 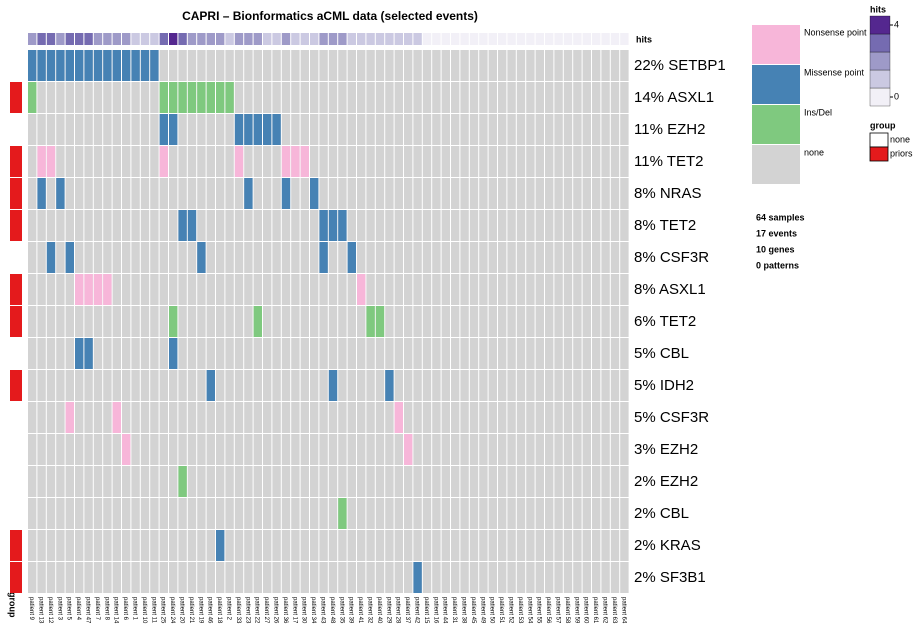 What do you see at coordinates (97, 609) in the screenshot?
I see `sample-label: patient 7` at bounding box center [97, 609].